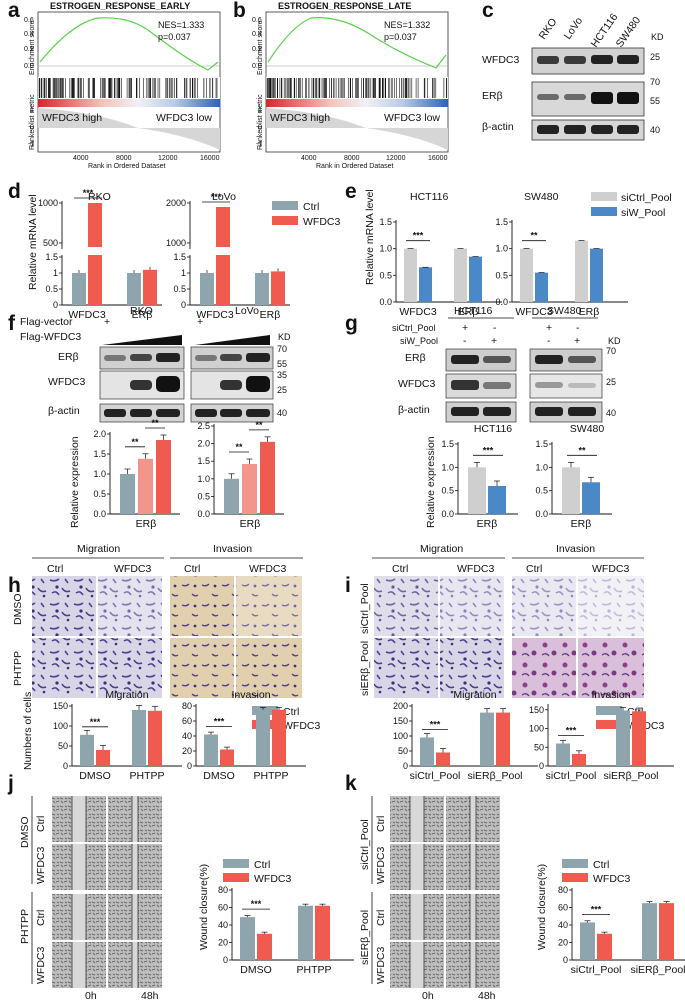 This screenshot has height=1006, width=685. What do you see at coordinates (129, 103) in the screenshot?
I see `rank-heatmap` at bounding box center [129, 103].